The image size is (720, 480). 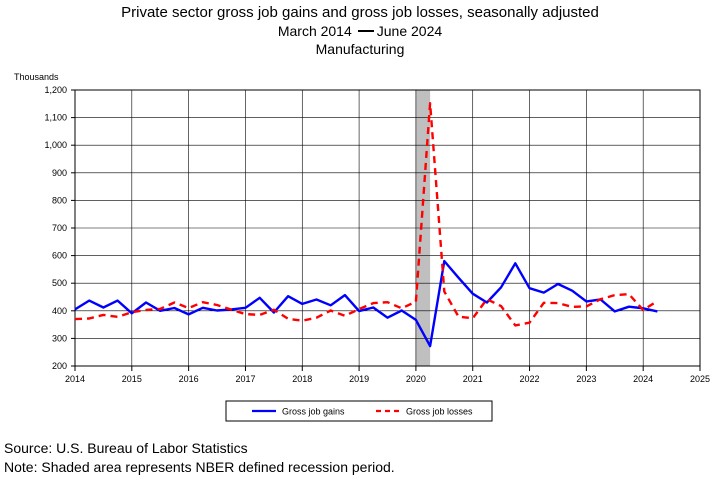 What do you see at coordinates (302, 379) in the screenshot?
I see `x-tick-label: 2018` at bounding box center [302, 379].